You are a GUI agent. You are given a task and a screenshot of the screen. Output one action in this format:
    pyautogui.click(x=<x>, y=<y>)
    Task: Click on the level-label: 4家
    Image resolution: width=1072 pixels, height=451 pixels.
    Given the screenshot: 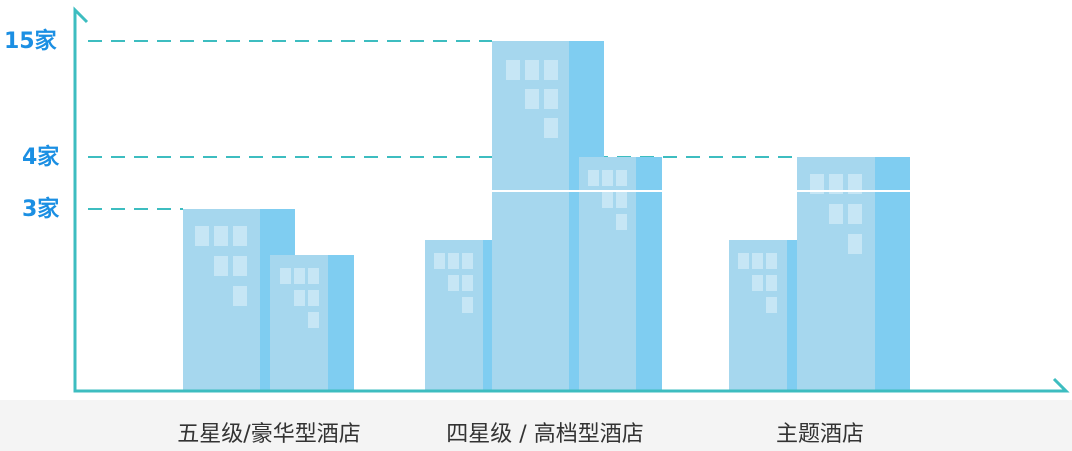 What is the action you would take?
    pyautogui.click(x=41, y=157)
    